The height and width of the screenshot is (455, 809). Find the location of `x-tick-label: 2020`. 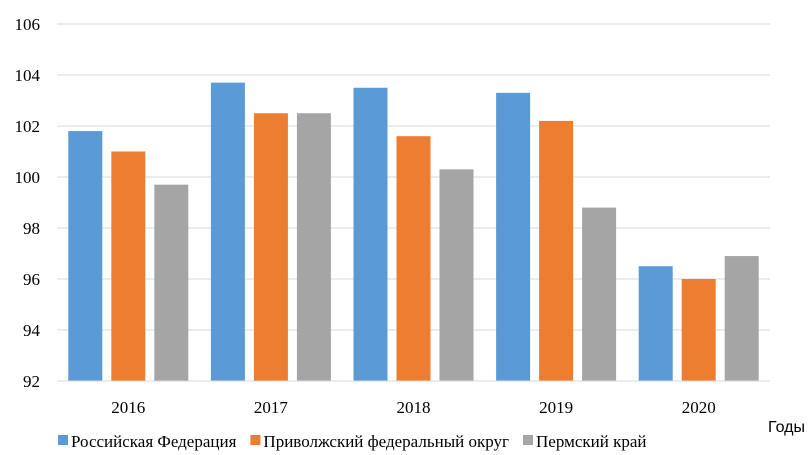

x-tick-label: 2020 is located at coordinates (699, 407).